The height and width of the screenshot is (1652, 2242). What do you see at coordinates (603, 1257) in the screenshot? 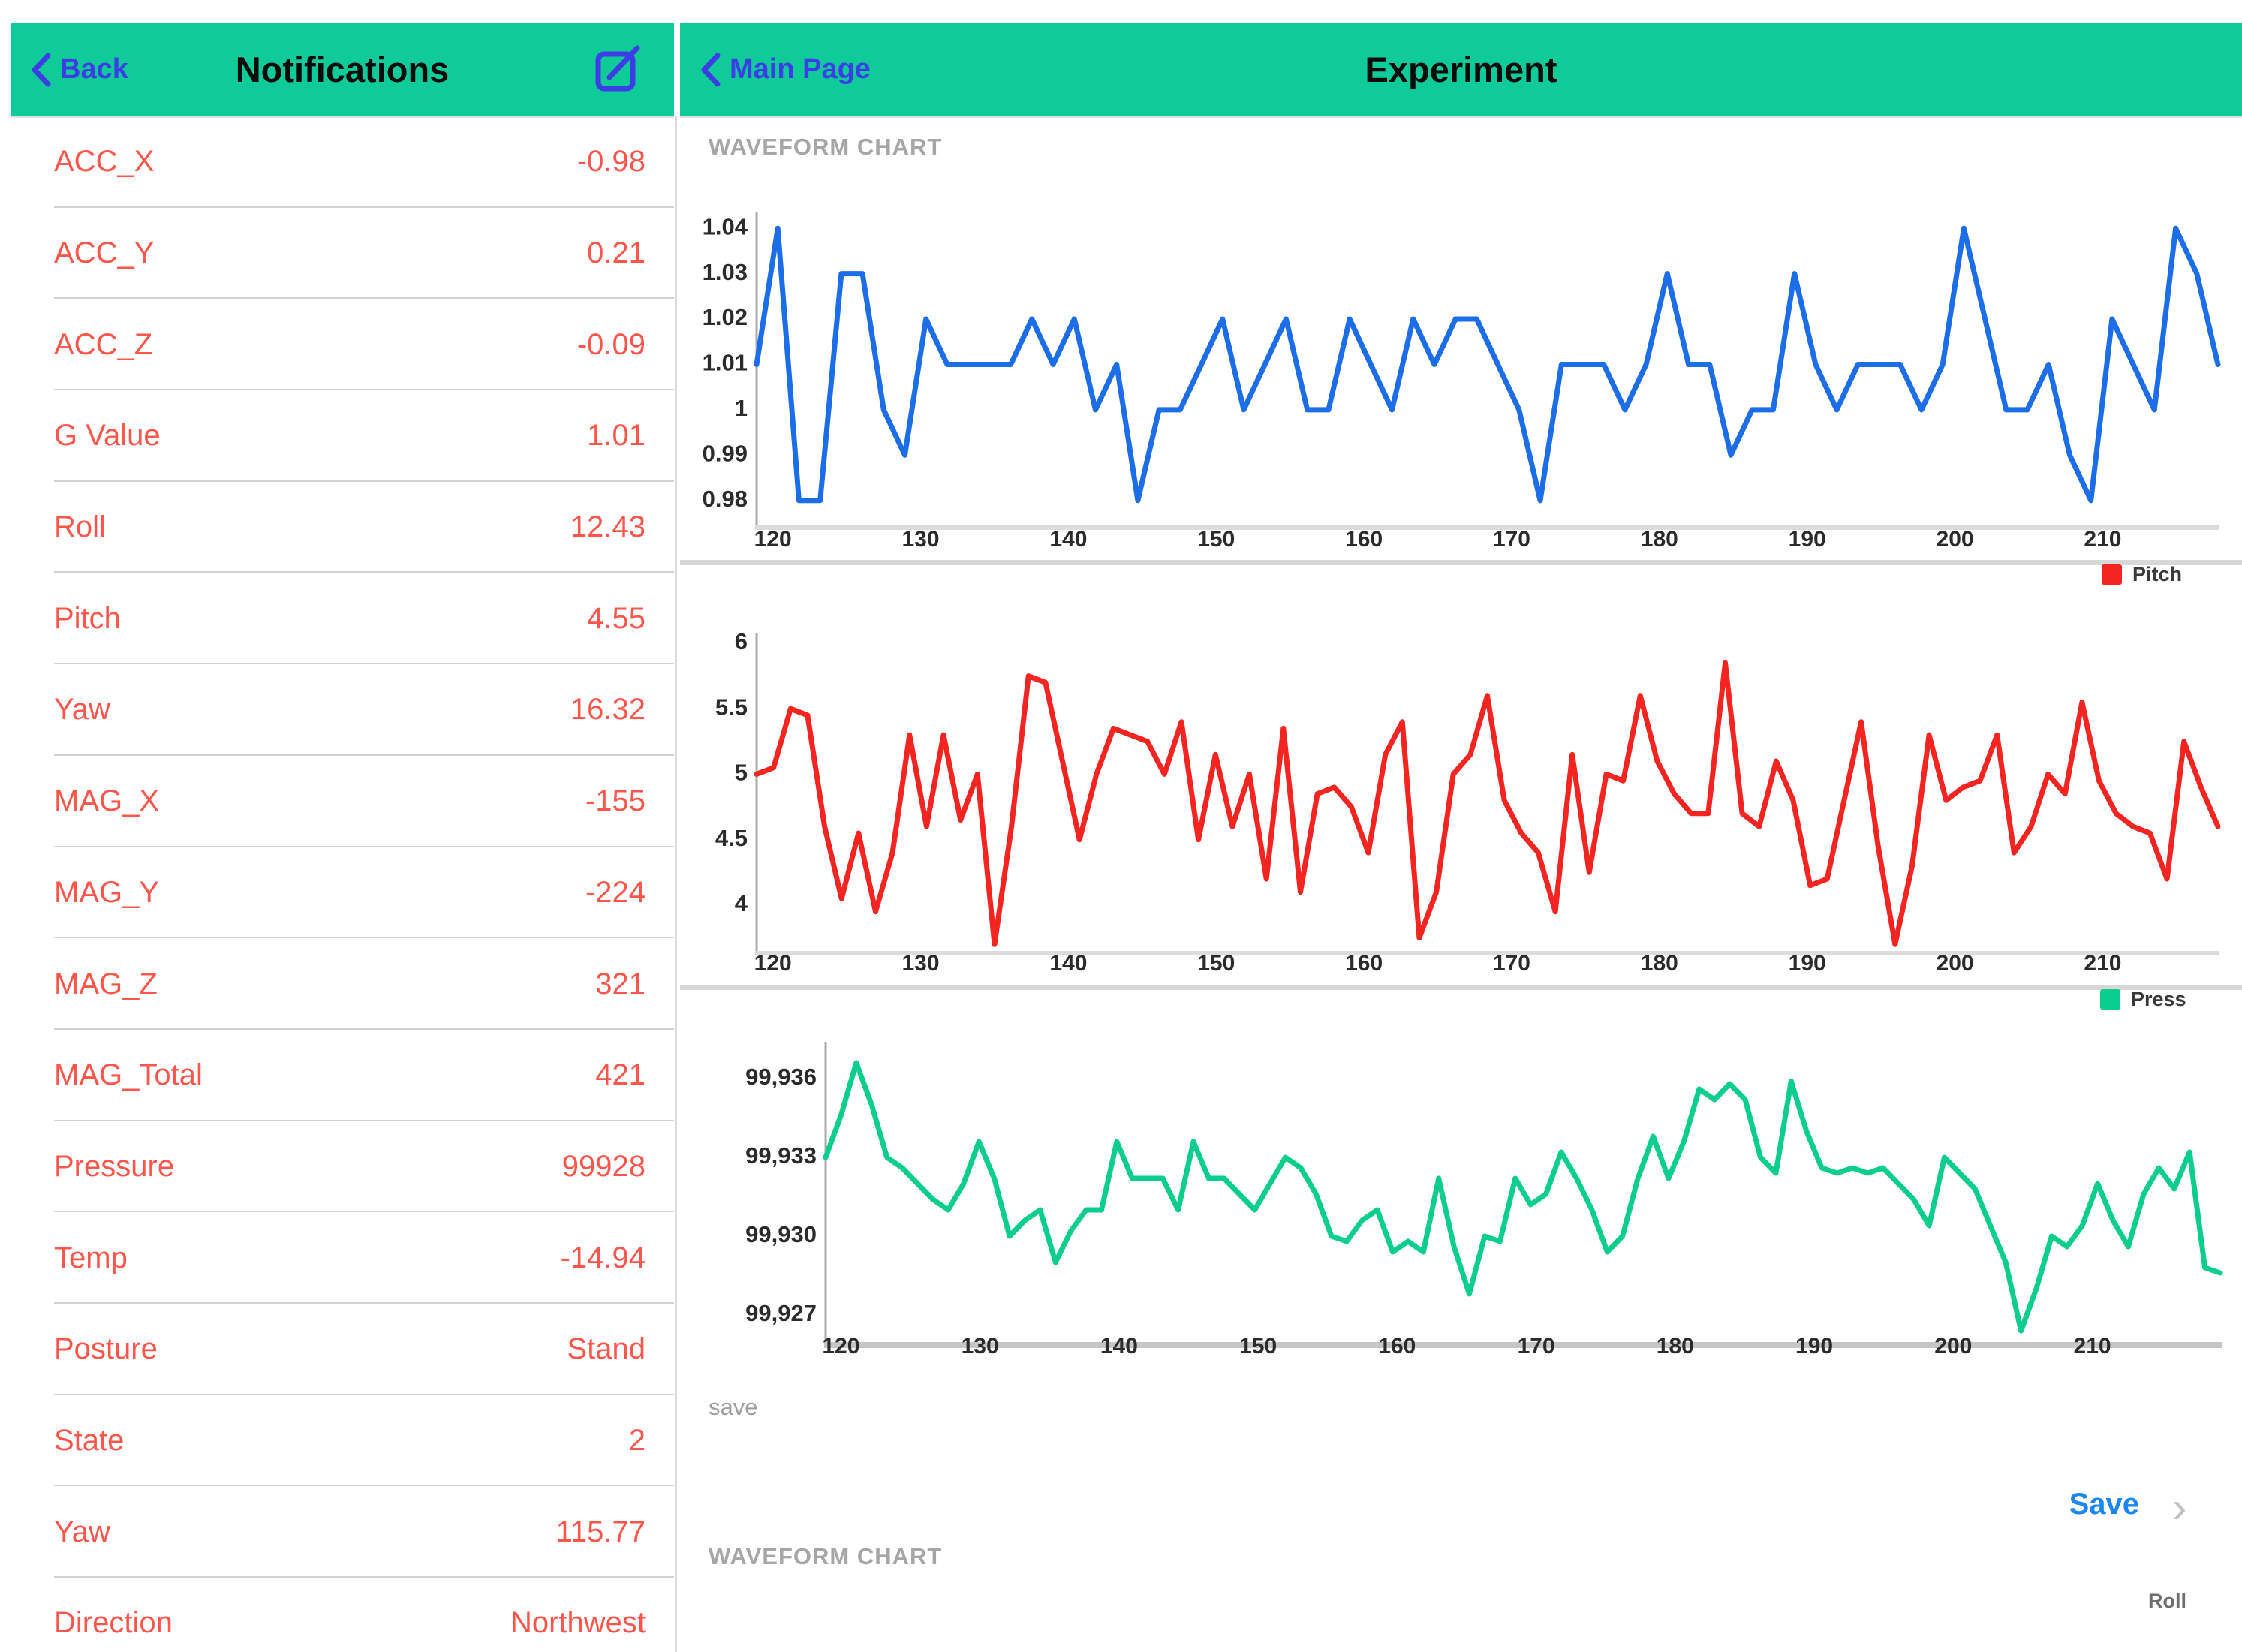
I see `list-item-value: -14.94` at bounding box center [603, 1257].